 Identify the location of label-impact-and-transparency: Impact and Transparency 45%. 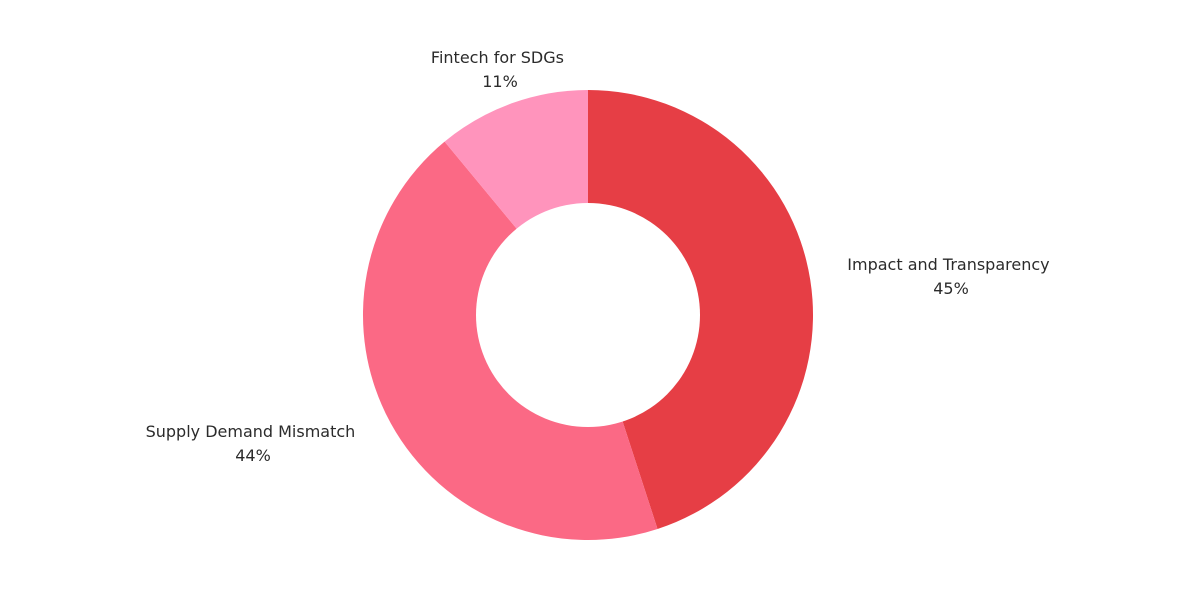
(950, 276).